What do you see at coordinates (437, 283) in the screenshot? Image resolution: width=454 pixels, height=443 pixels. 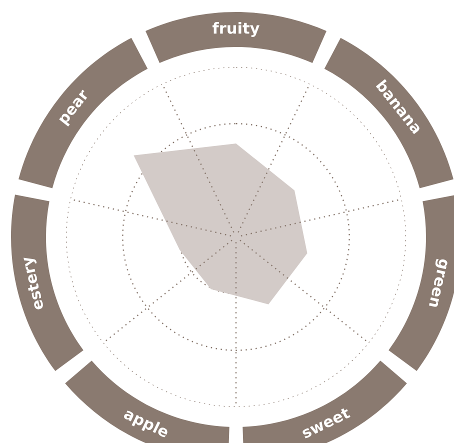 I see `spoke-label: green` at bounding box center [437, 283].